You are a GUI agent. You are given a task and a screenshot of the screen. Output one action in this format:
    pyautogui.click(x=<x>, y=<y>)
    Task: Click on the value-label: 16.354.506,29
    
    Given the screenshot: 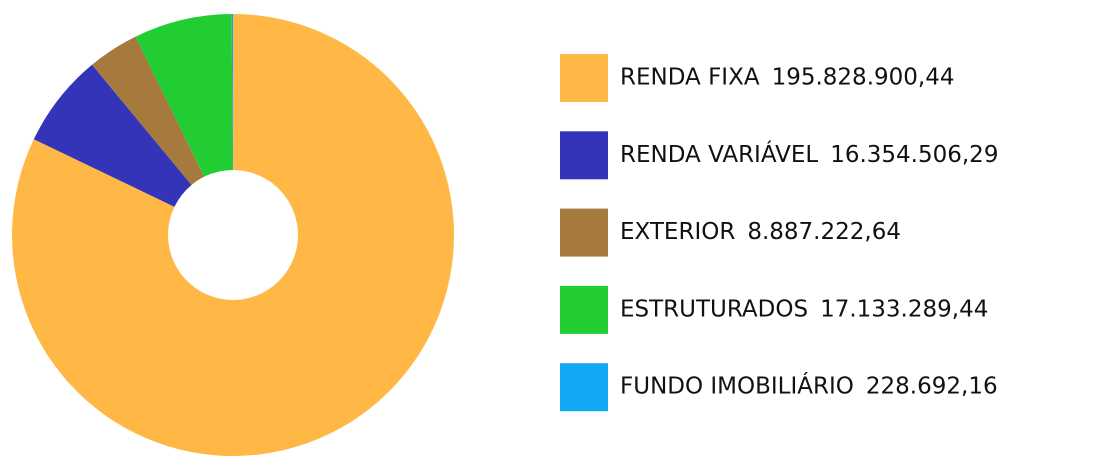 What is the action you would take?
    pyautogui.click(x=914, y=155)
    